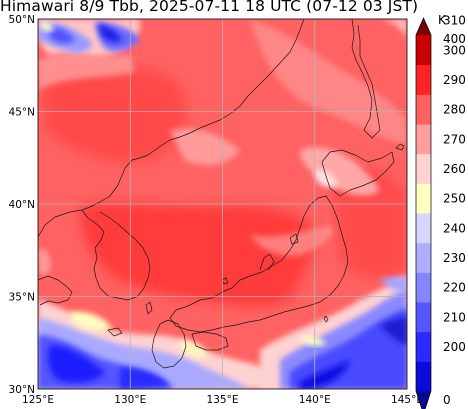 The image size is (468, 409). I want to click on cloud-southeast-core, so click(325, 374).